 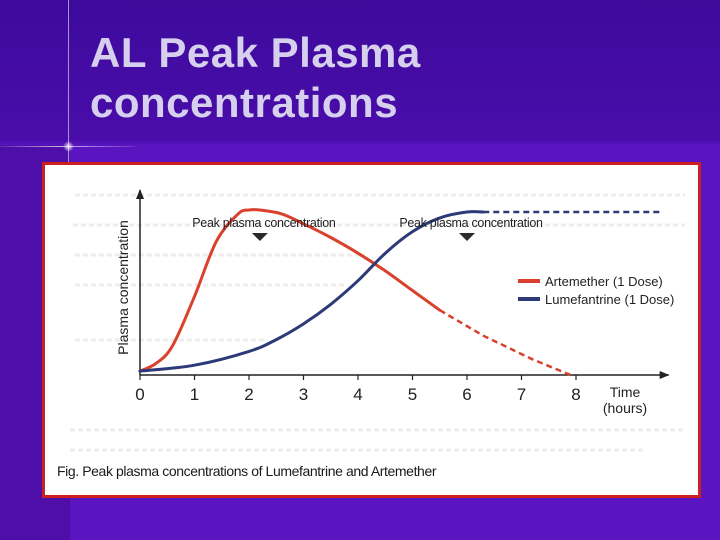 What do you see at coordinates (505, 343) in the screenshot?
I see `artemether-curve-dashed` at bounding box center [505, 343].